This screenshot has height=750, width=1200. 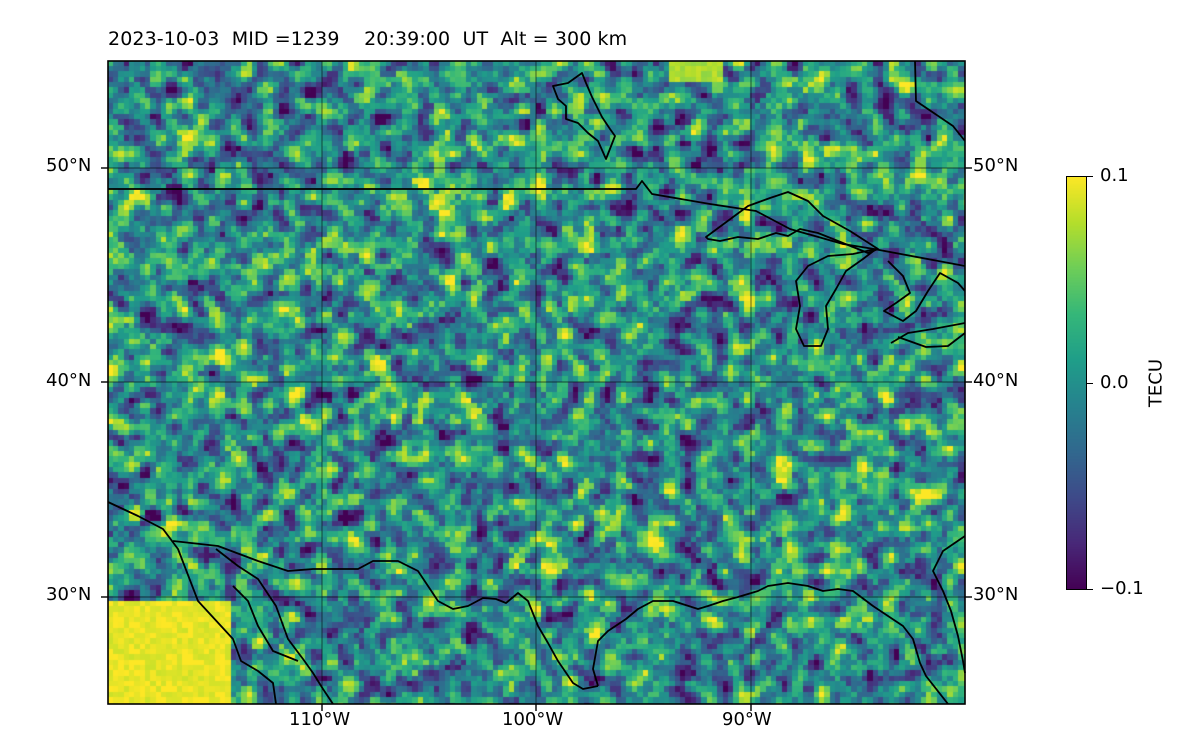 I want to click on lon-label-90w: 90°W, so click(x=747, y=719).